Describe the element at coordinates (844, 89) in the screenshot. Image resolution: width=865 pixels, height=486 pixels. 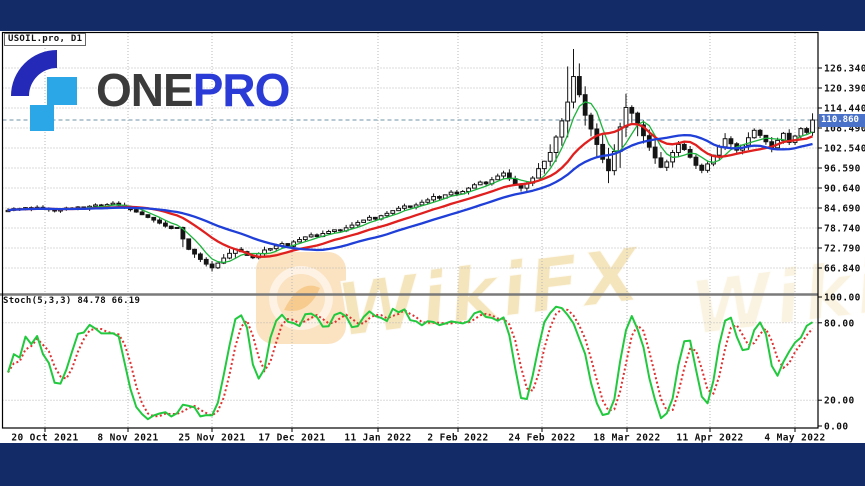
I see `price-axis-label: 120.390` at that location.